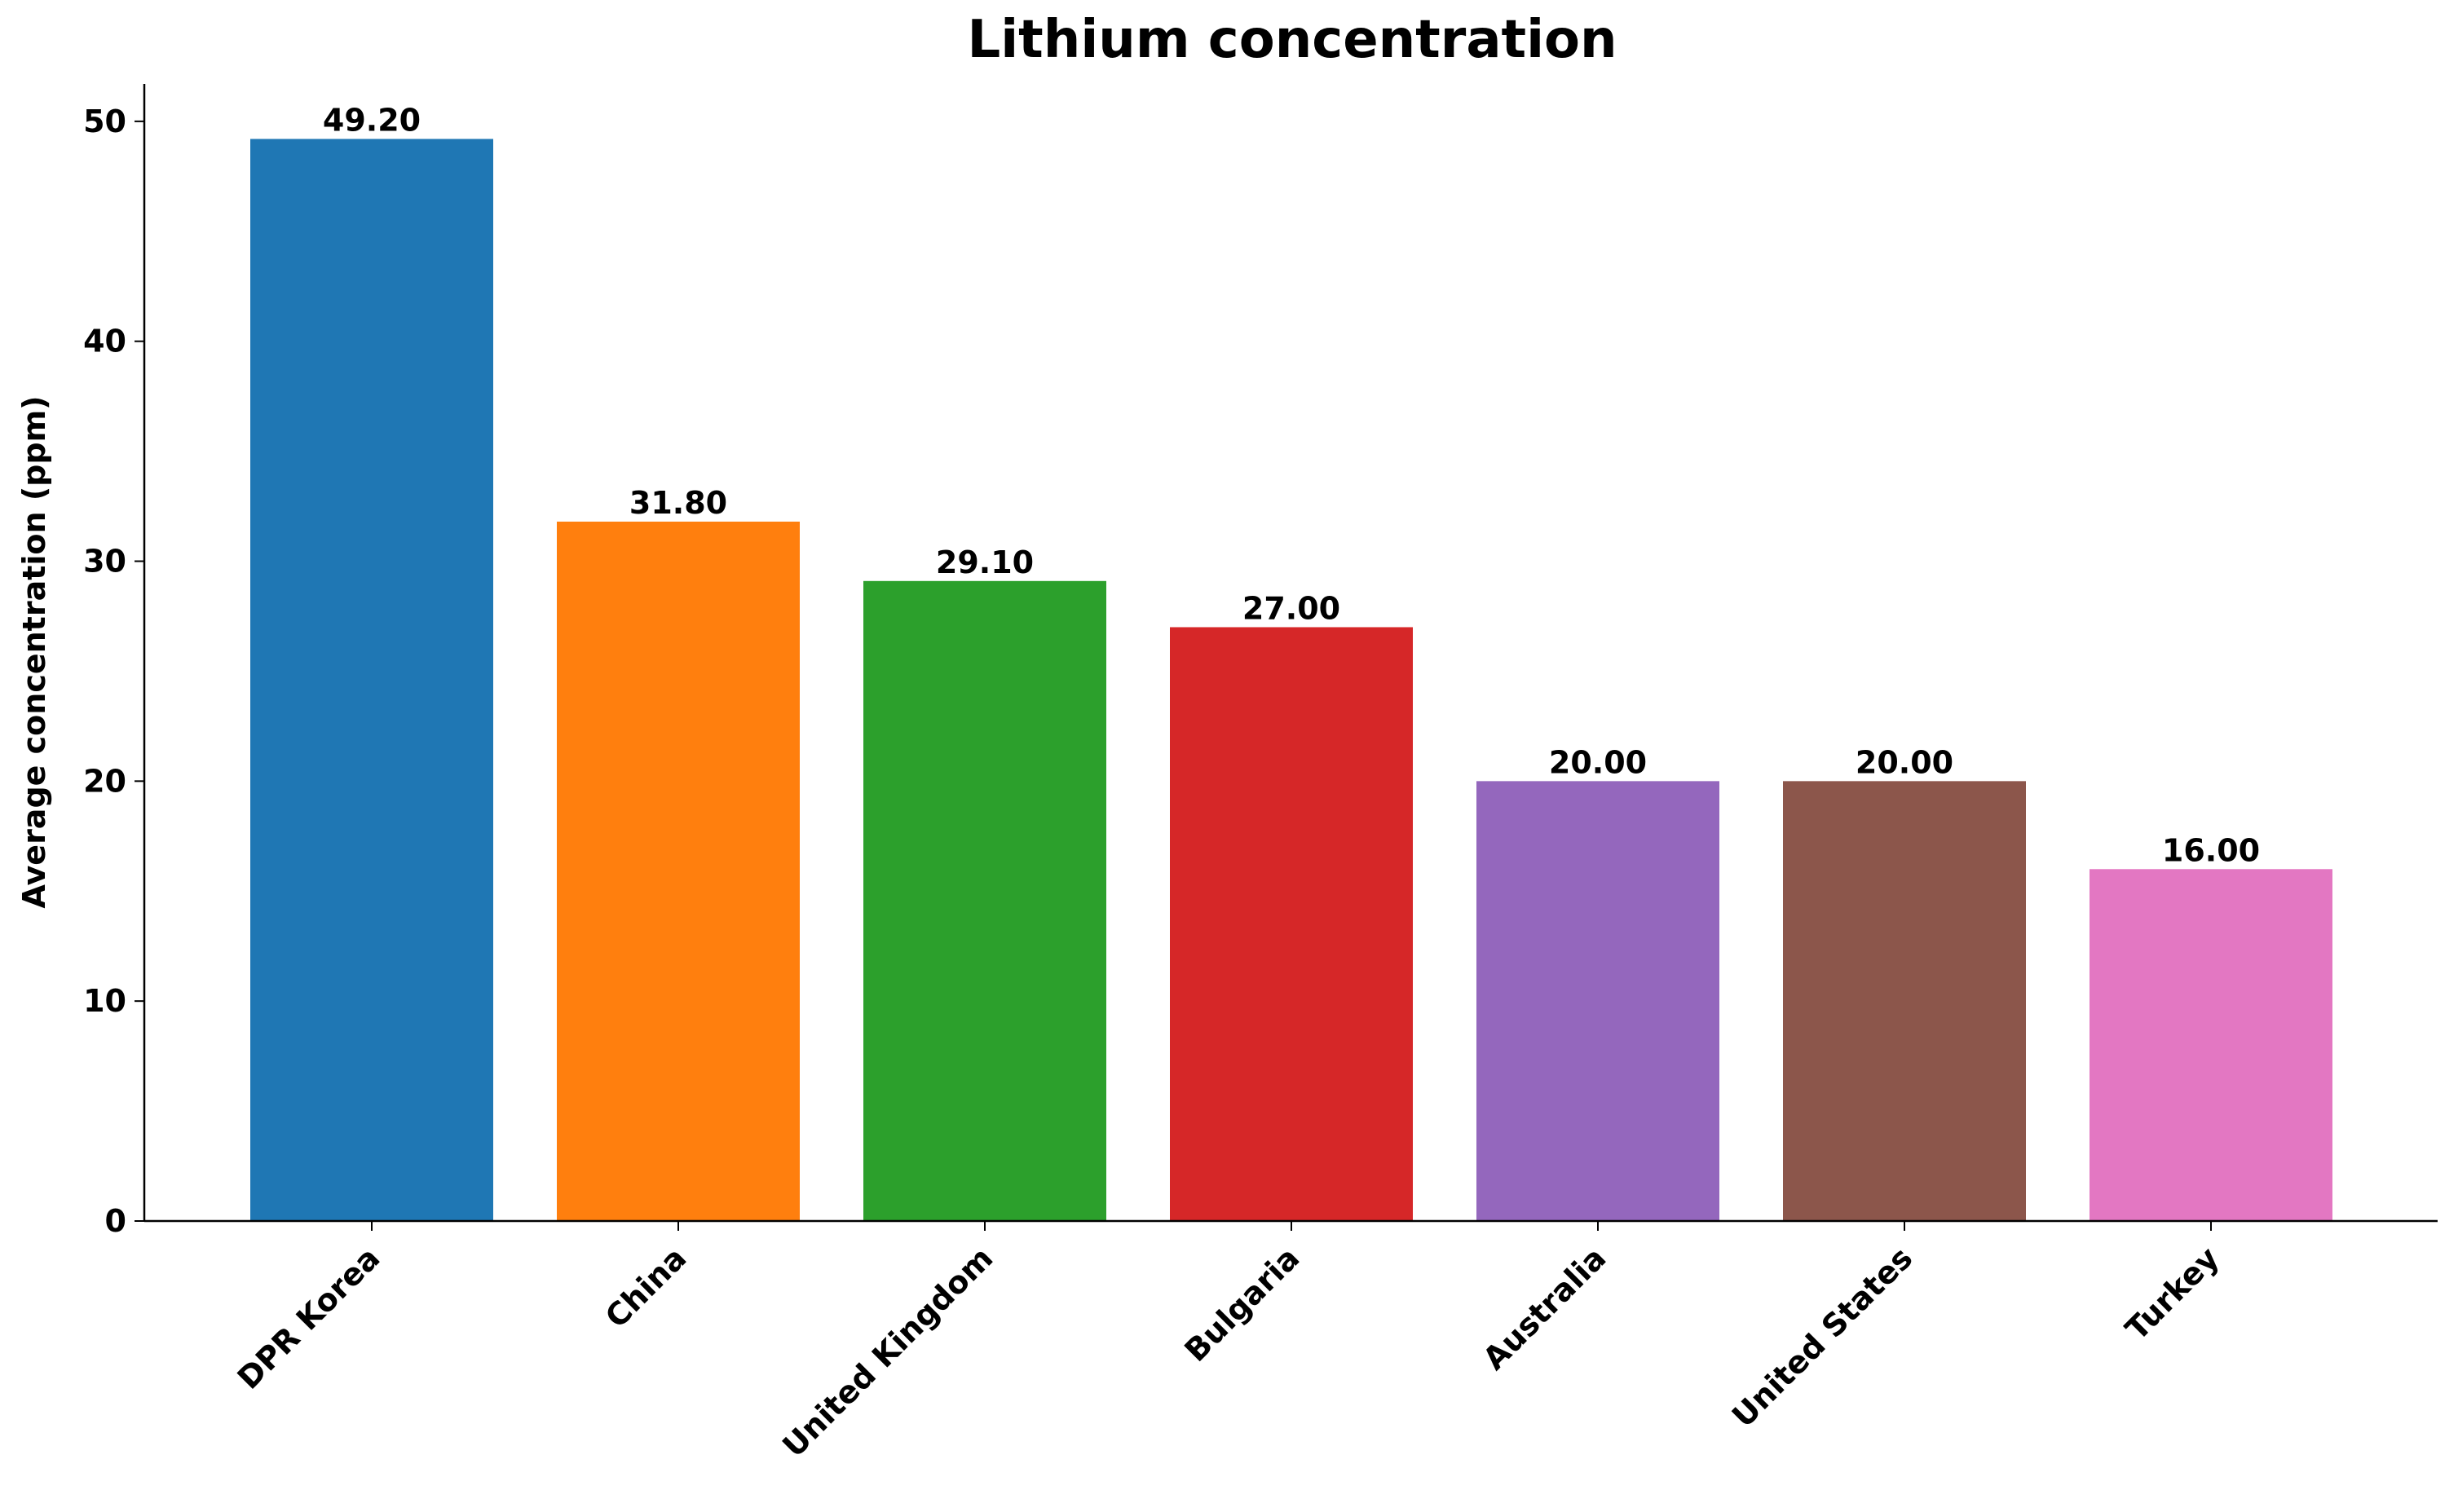 This screenshot has height=1512, width=2458. Describe the element at coordinates (104, 341) in the screenshot. I see `y-tick-label: 40` at that location.